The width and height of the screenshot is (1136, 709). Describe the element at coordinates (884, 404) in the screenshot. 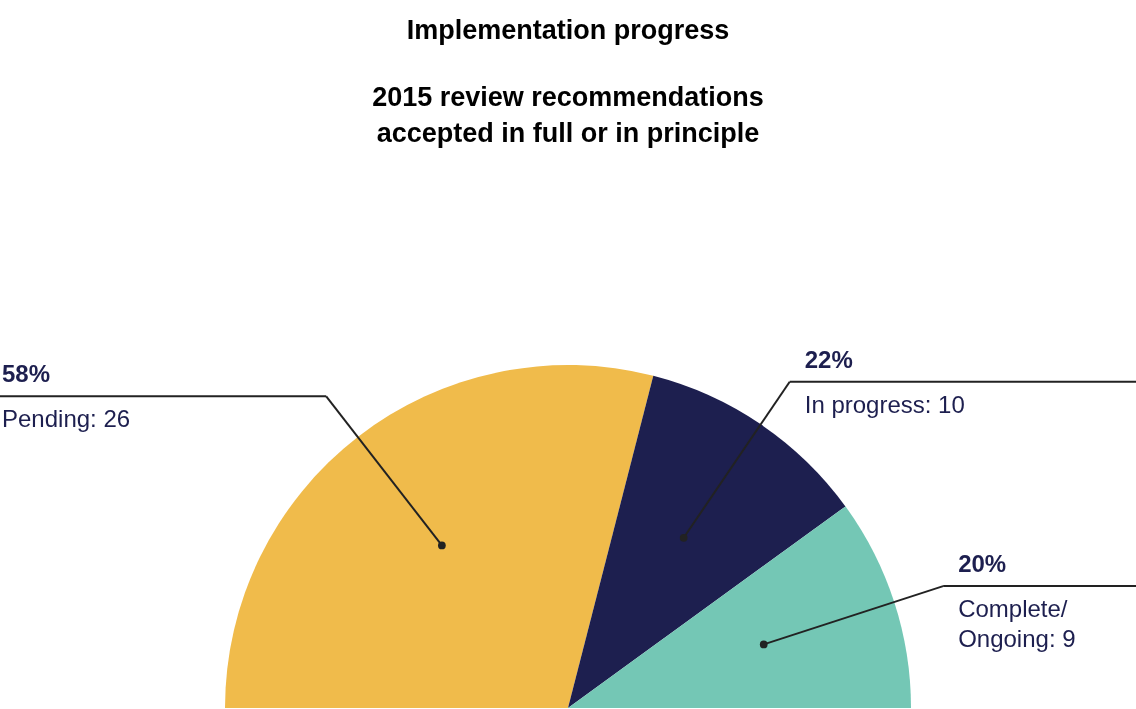

I see `slice-label: In progress: 10` at that location.